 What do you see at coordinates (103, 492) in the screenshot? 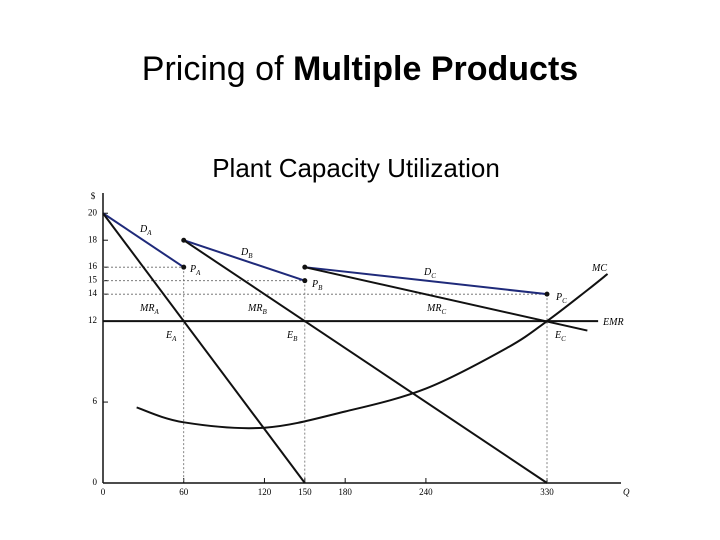
I see `x-tick-label: 0` at bounding box center [103, 492].